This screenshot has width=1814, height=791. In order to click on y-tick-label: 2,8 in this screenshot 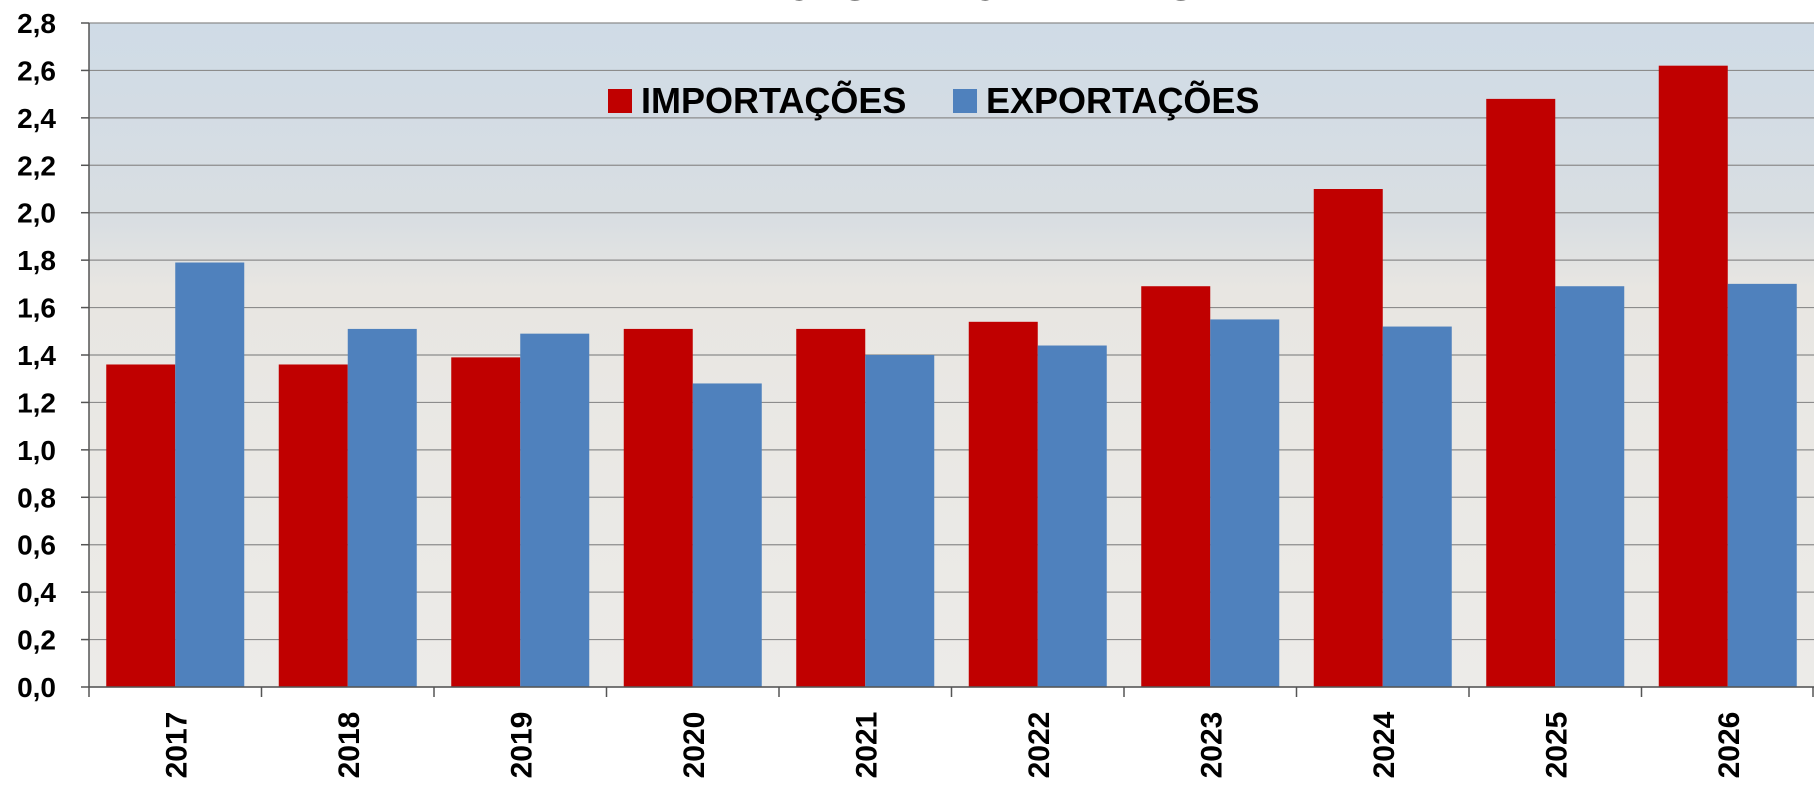, I will do `click(36, 23)`.